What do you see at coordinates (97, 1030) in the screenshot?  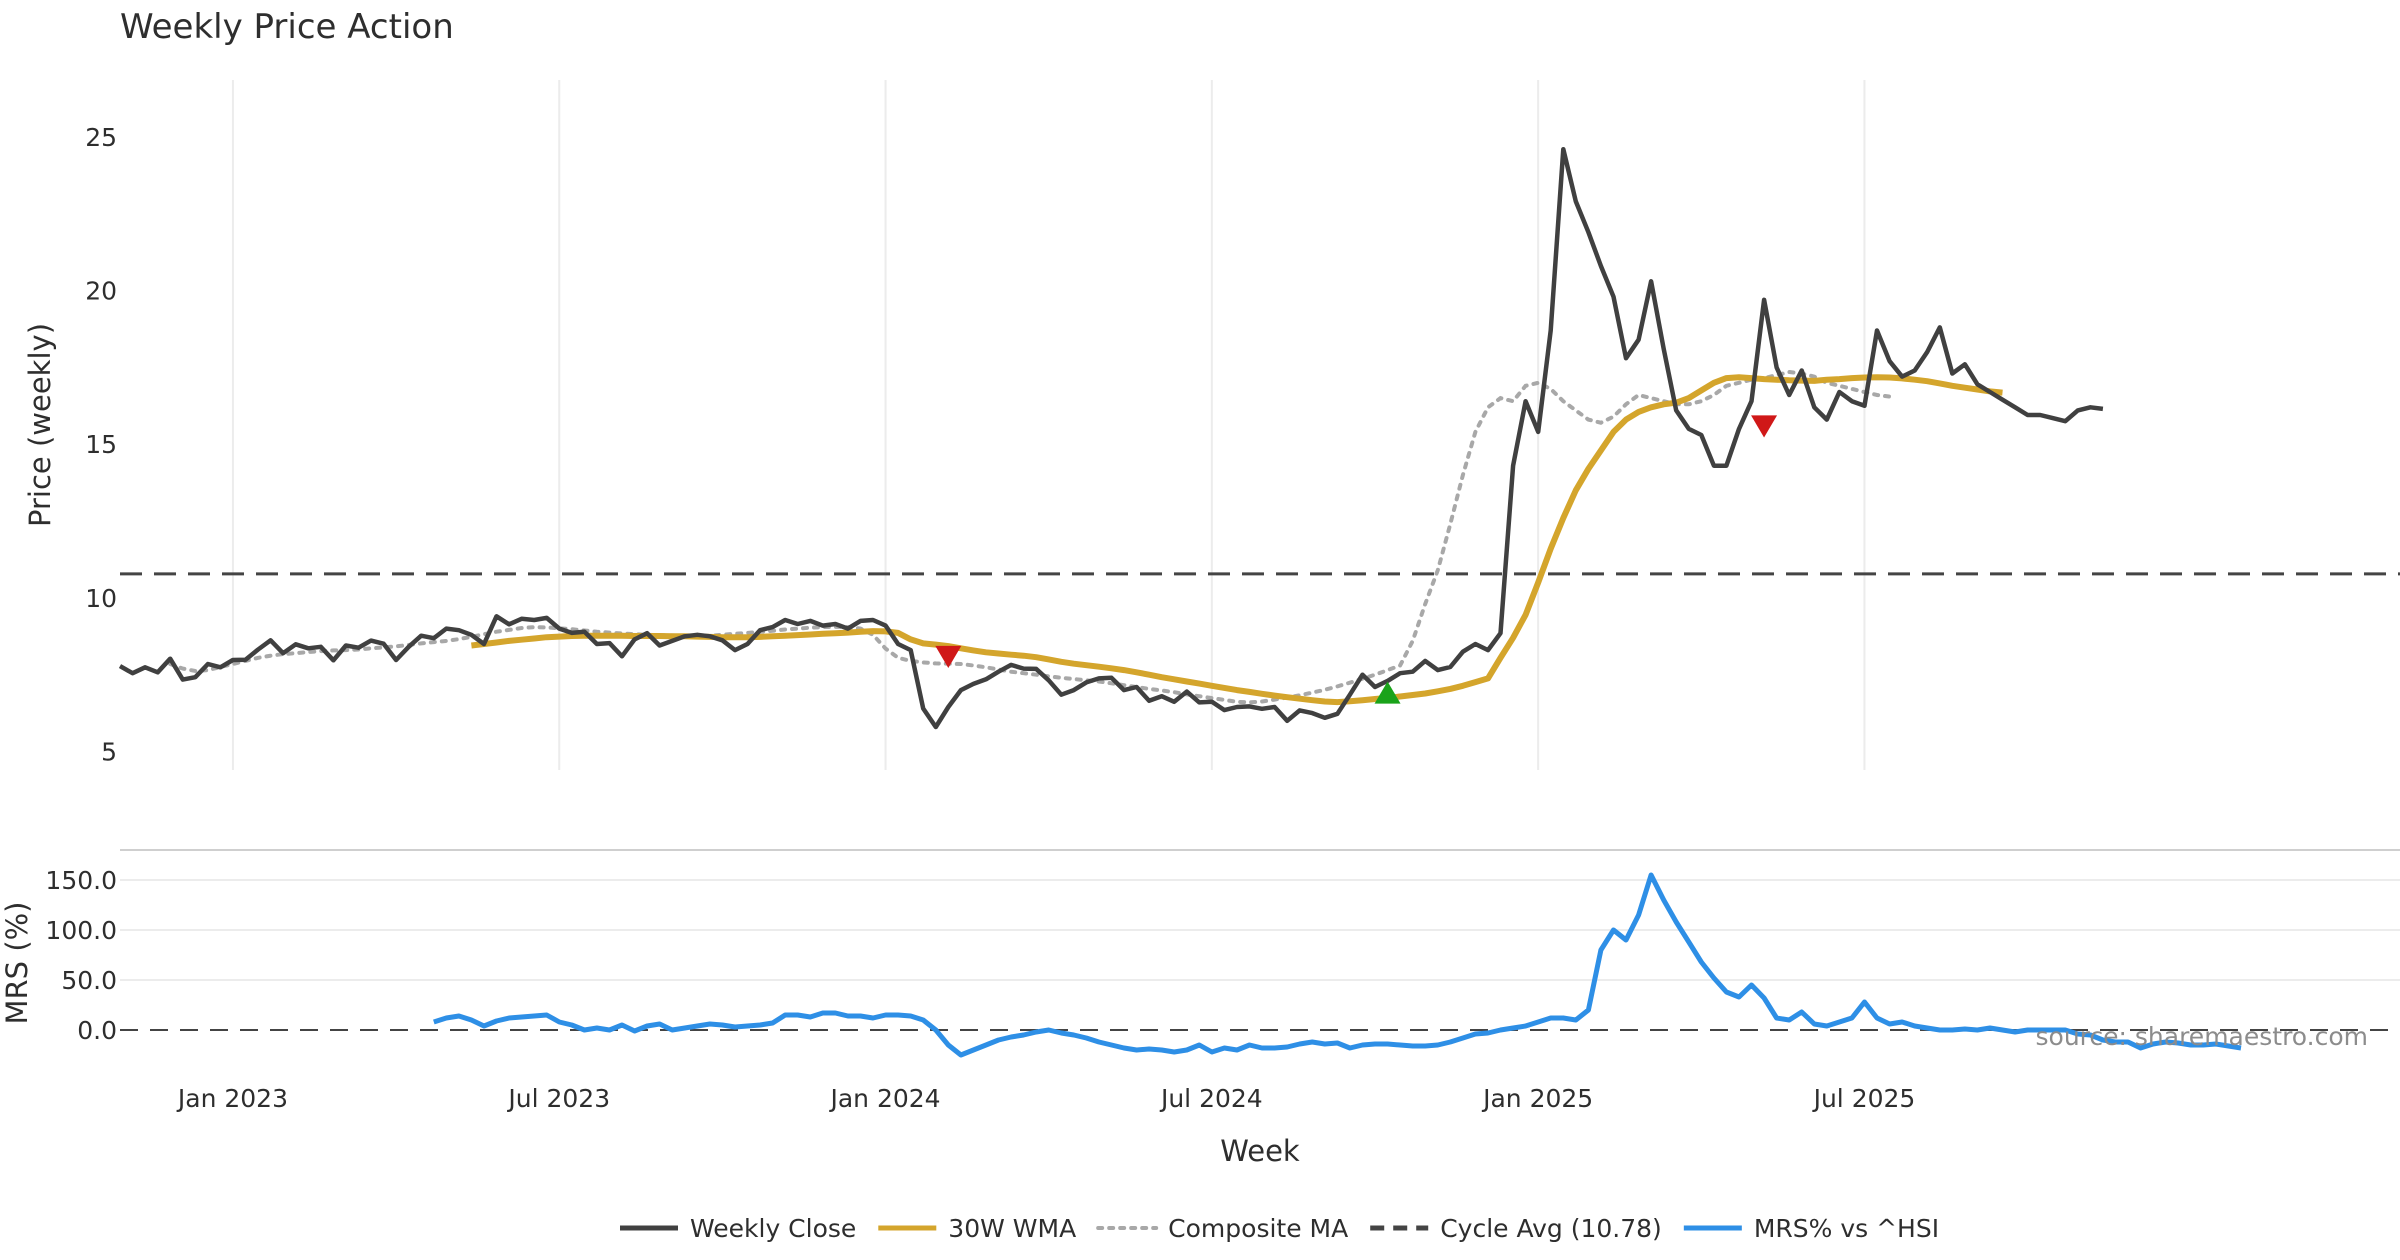 I see `mrs-y-tick-label: 0.0` at bounding box center [97, 1030].